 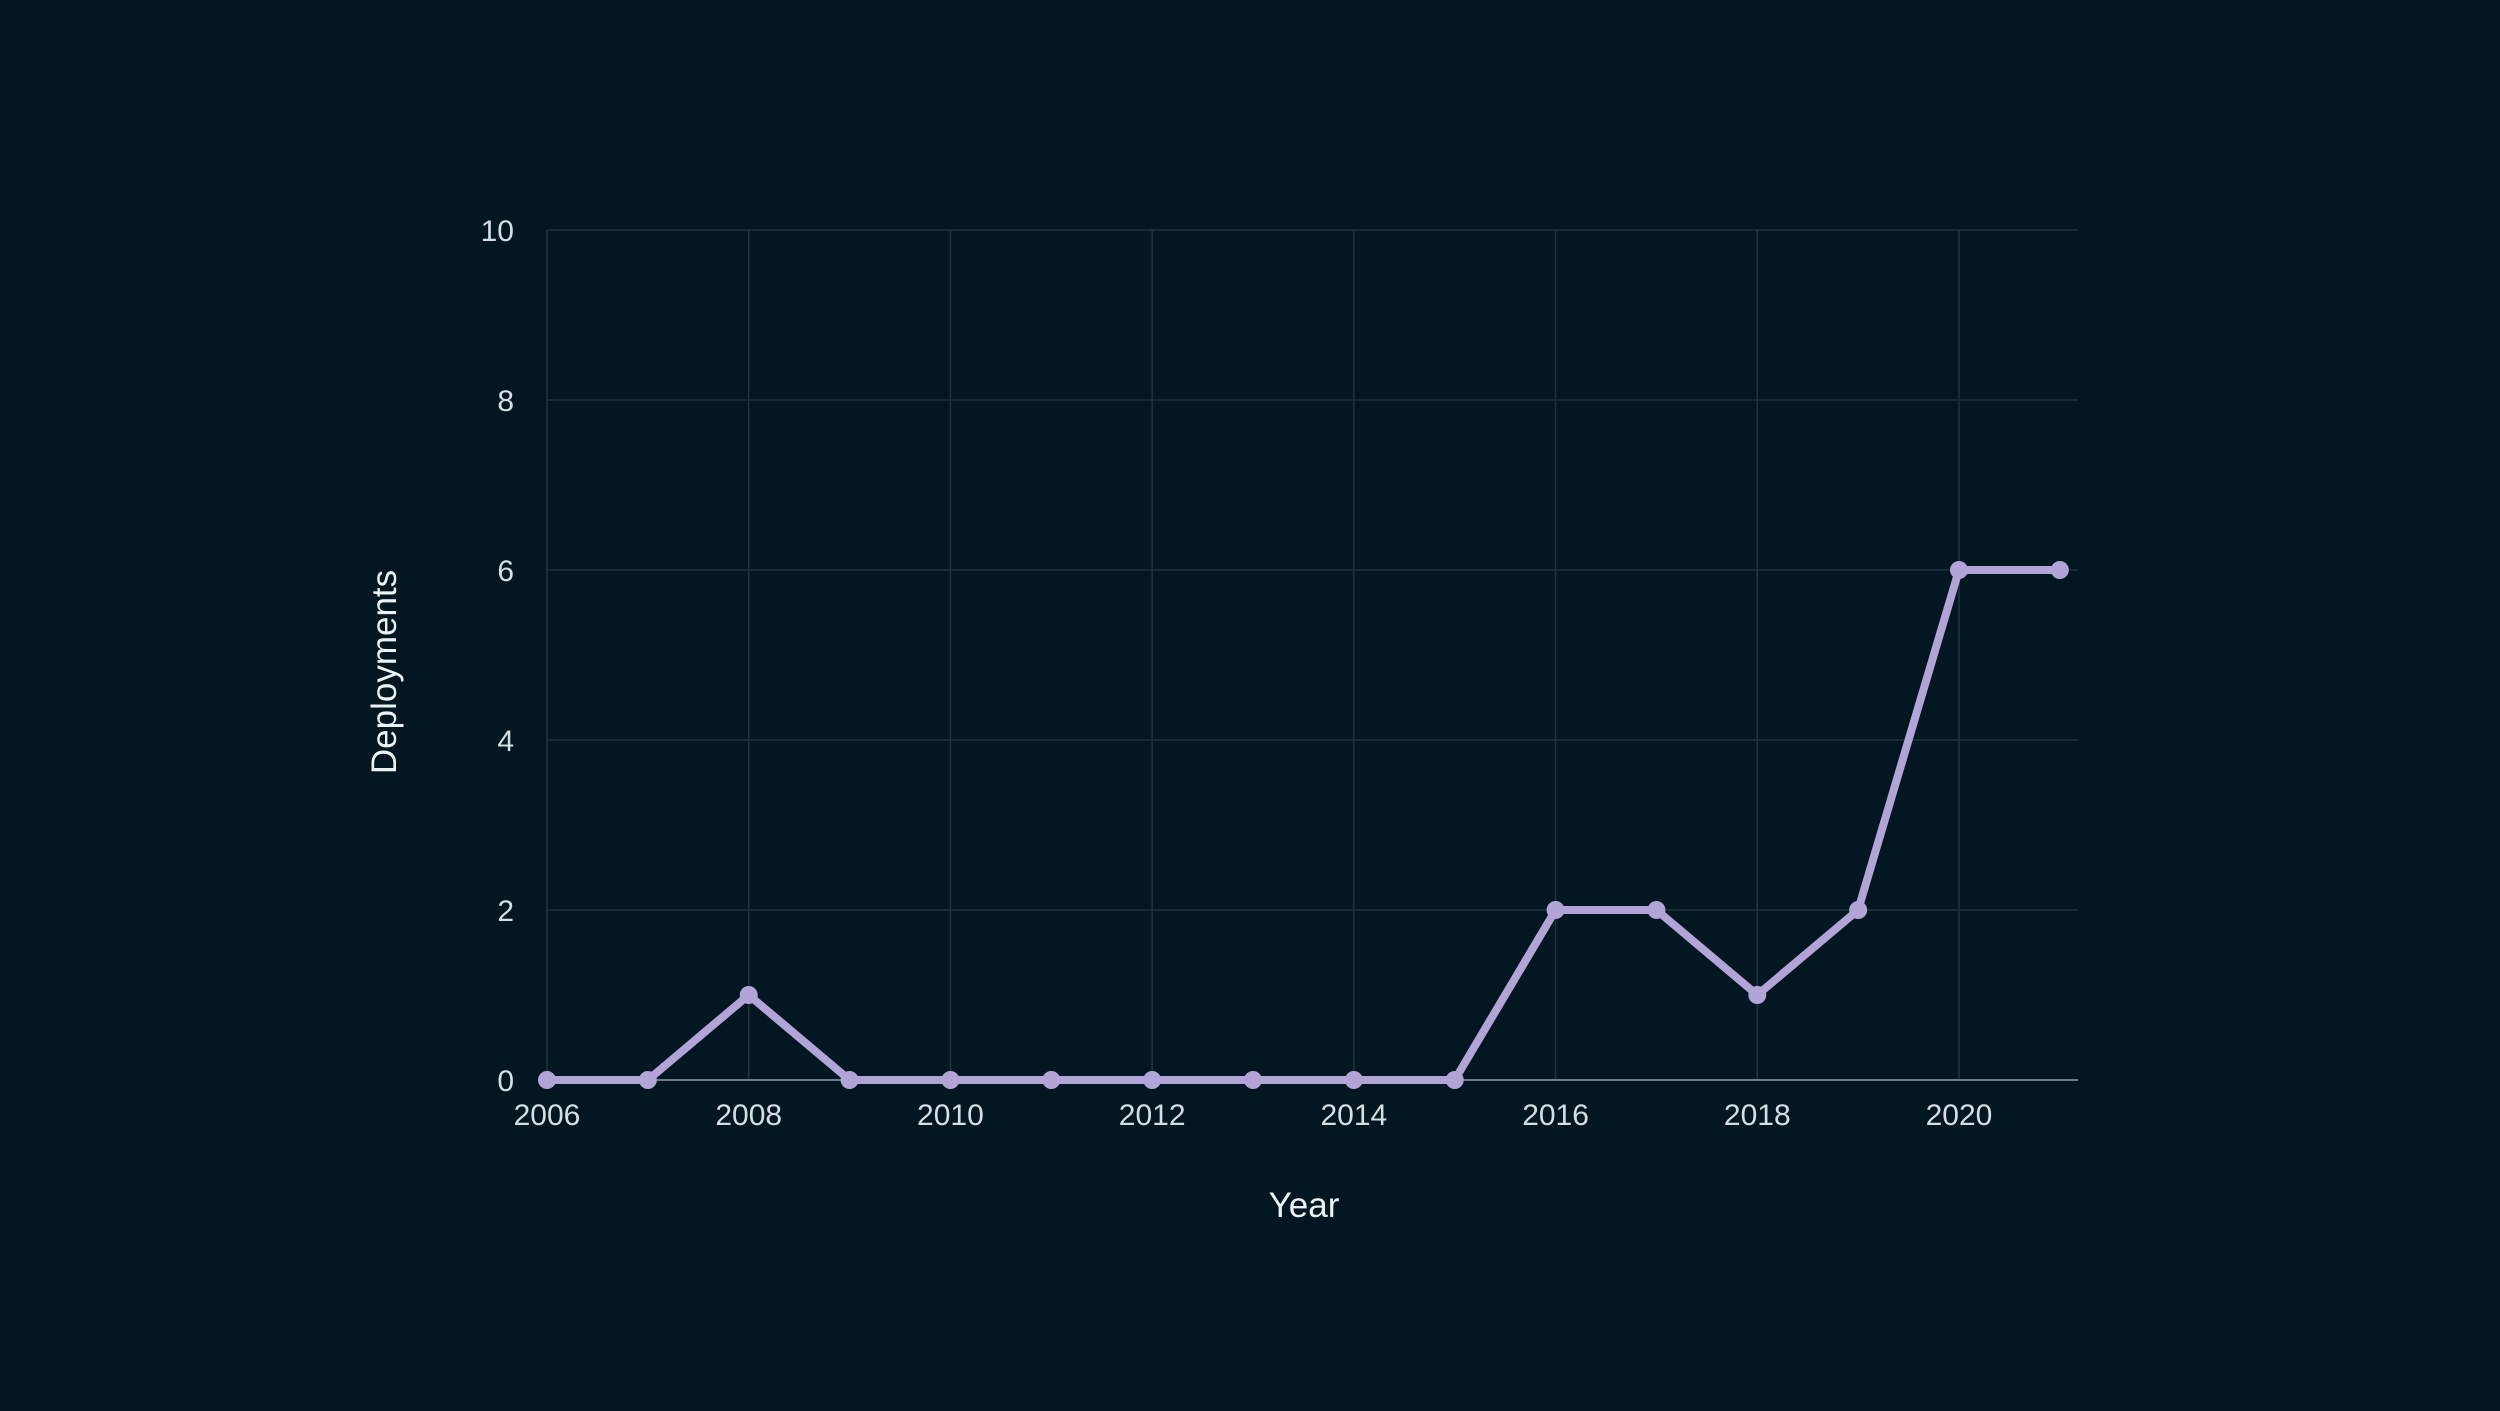 What do you see at coordinates (1304, 1205) in the screenshot?
I see `x-axis-title: Year` at bounding box center [1304, 1205].